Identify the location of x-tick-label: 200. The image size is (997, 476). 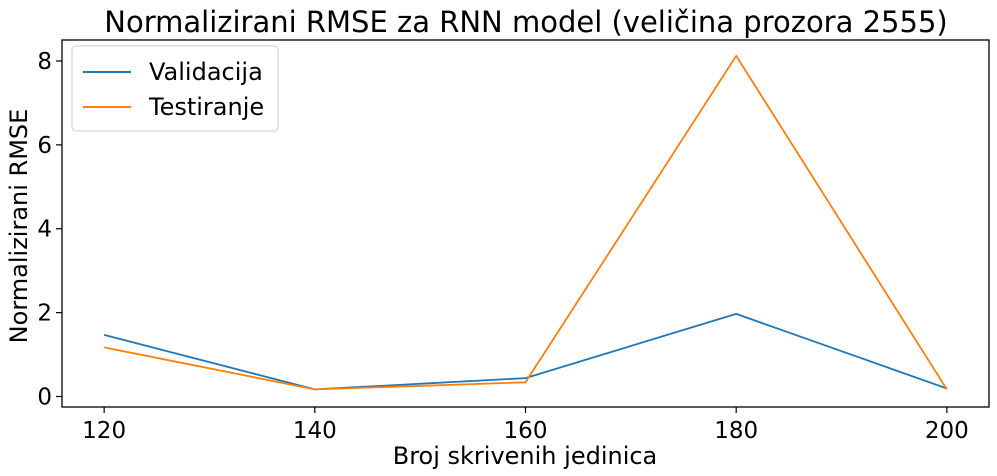
(947, 431).